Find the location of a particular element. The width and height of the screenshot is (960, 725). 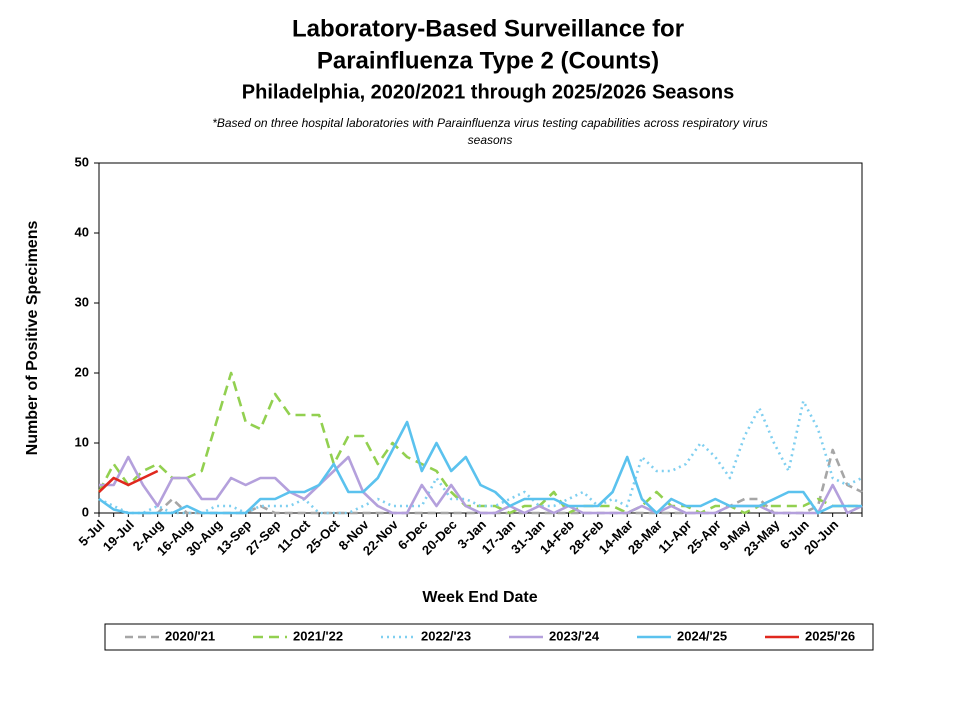

y-tick-label: 30 is located at coordinates (82, 301).